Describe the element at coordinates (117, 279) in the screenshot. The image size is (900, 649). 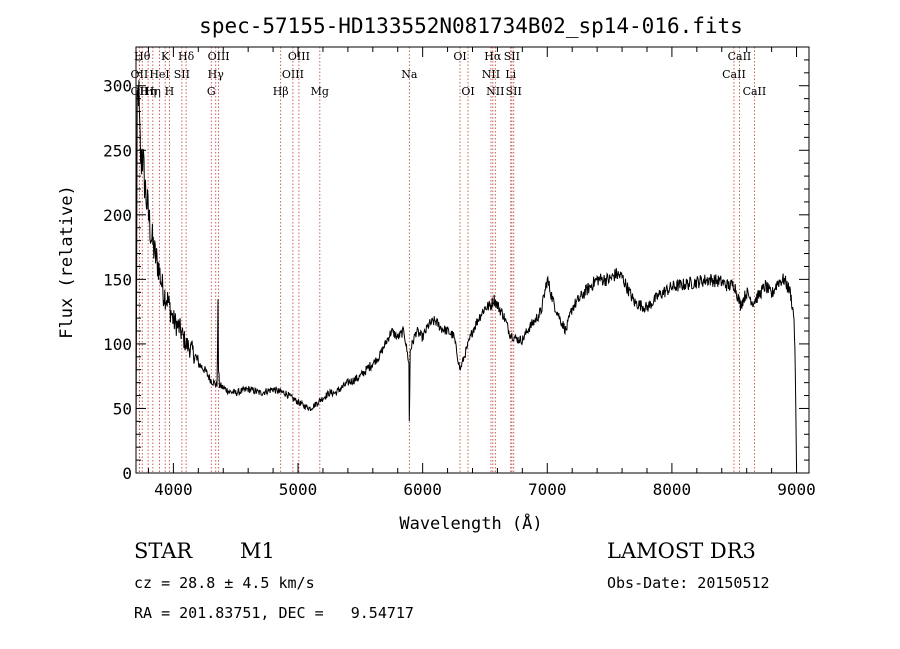
I see `y-tick-label: 150` at that location.